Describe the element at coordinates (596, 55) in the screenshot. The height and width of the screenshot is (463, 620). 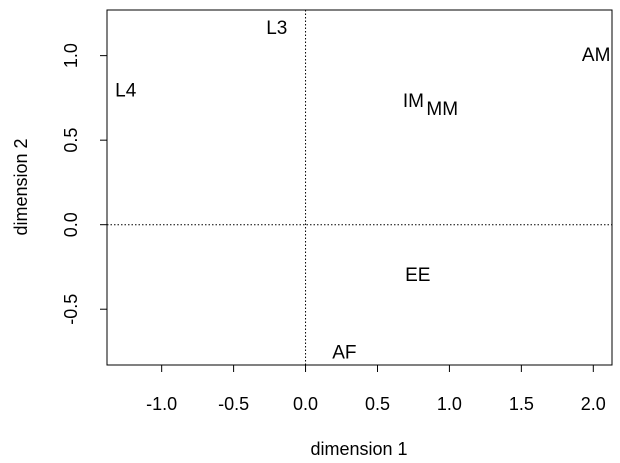
I see `point-label-am: AM` at that location.